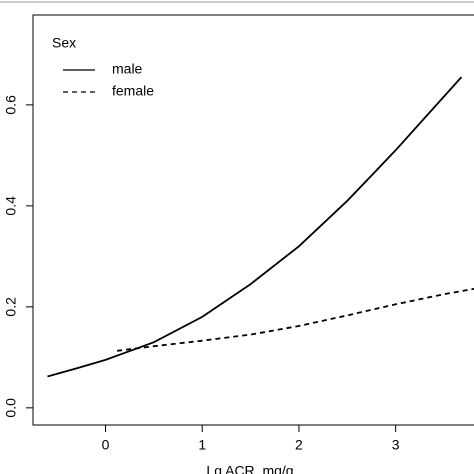 This screenshot has height=474, width=474. Describe the element at coordinates (202, 445) in the screenshot. I see `x-tick-label: 1` at that location.